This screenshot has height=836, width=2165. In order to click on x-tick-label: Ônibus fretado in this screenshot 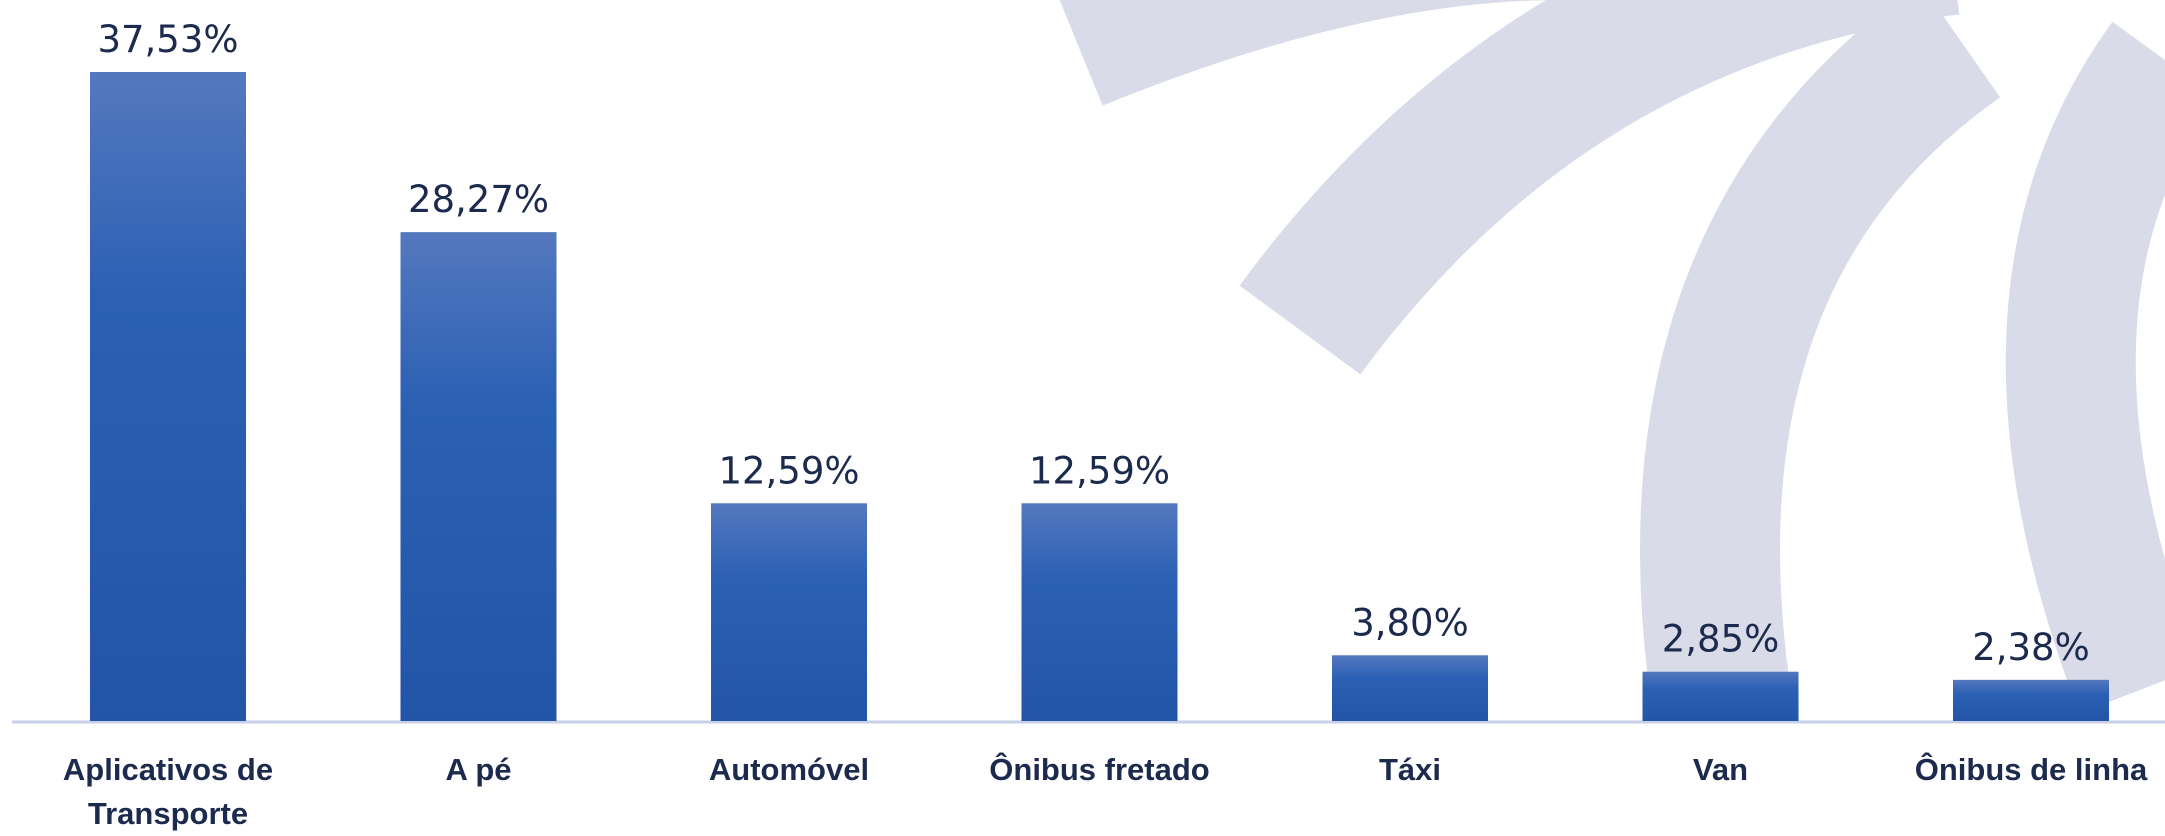, I will do `click(1099, 769)`.